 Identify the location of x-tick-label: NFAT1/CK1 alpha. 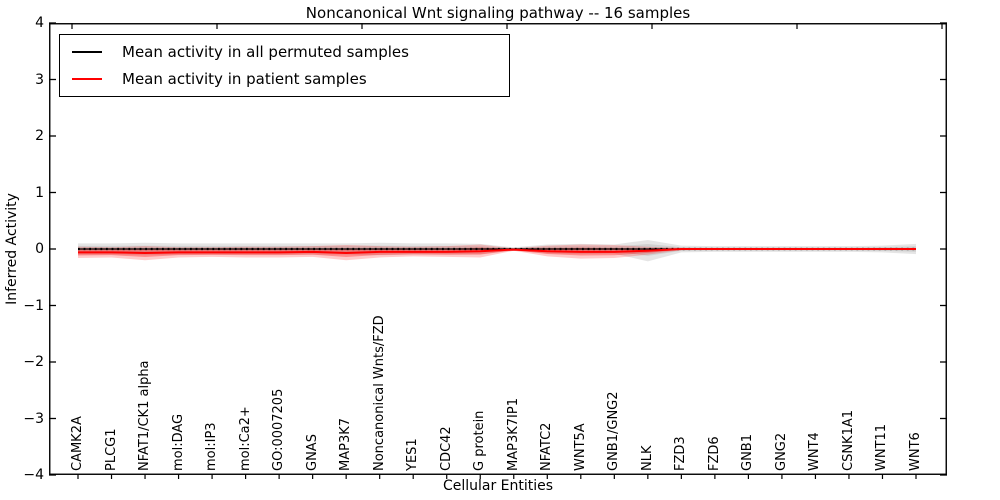
(145, 415).